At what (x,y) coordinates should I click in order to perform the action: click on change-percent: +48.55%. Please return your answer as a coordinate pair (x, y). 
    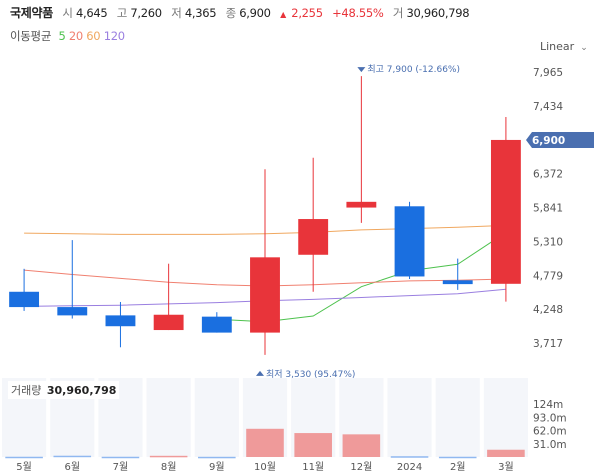
    Looking at the image, I should click on (358, 13).